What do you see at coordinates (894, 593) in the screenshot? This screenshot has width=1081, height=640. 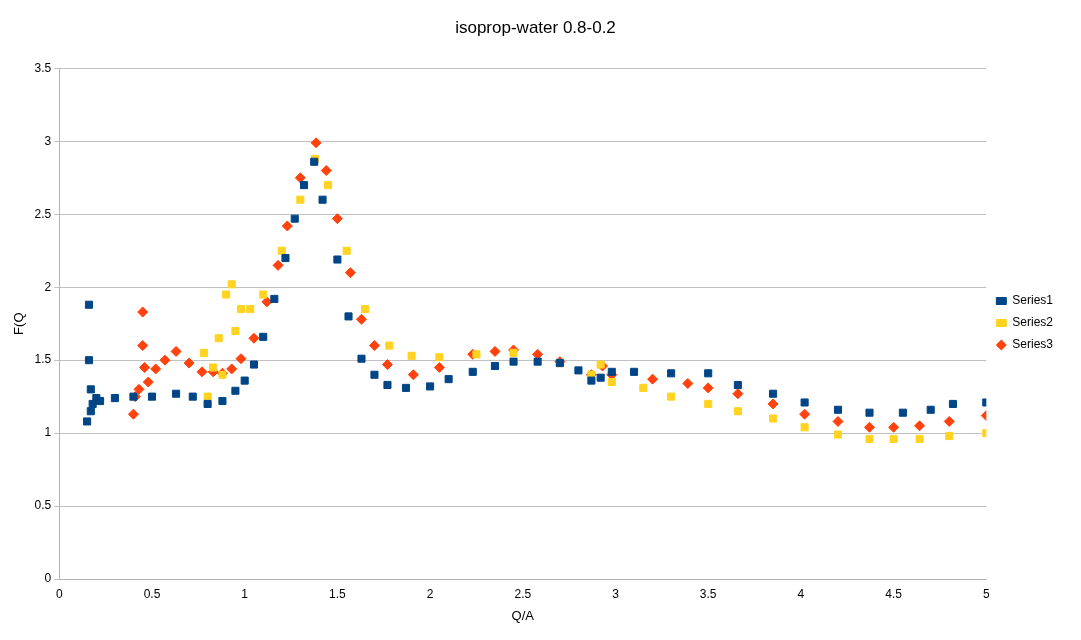 I see `x-tick-label: 4.5` at bounding box center [894, 593].